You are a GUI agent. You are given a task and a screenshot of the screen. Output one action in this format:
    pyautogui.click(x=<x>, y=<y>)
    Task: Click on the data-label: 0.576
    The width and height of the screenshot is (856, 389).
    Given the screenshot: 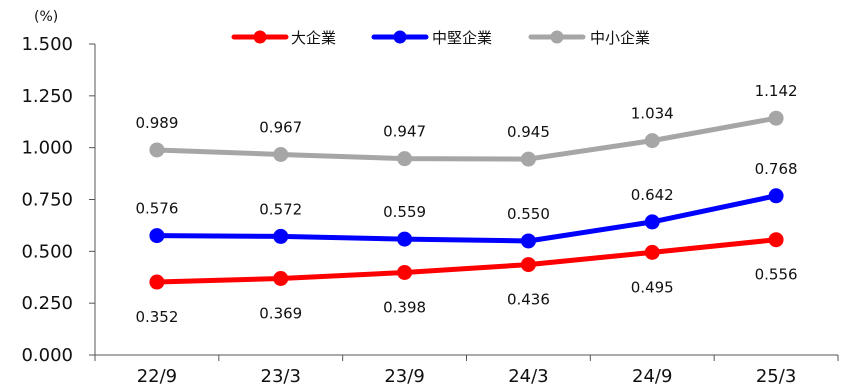 What is the action you would take?
    pyautogui.click(x=156, y=209)
    